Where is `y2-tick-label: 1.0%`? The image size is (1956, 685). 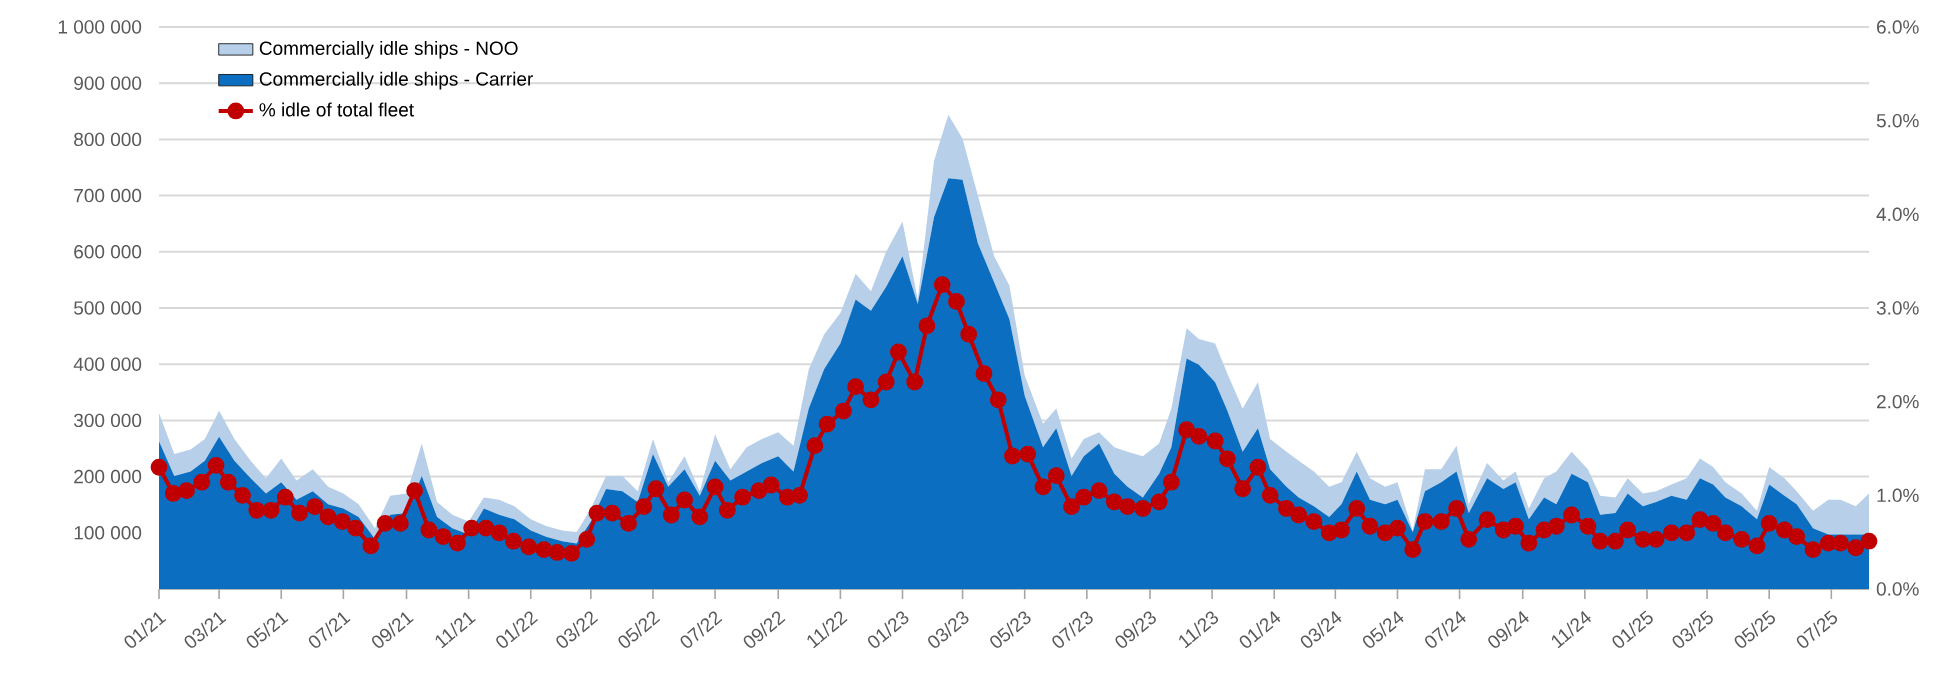
y2-tick-label: 1.0% is located at coordinates (1898, 495).